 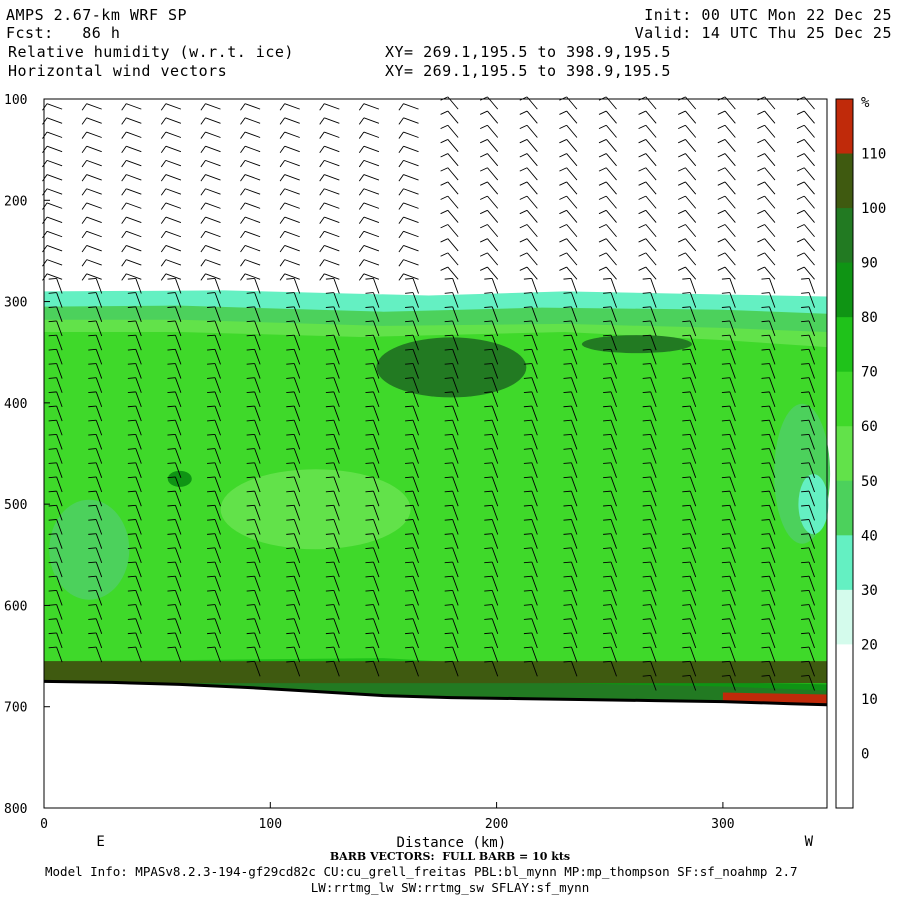 What do you see at coordinates (722, 824) in the screenshot?
I see `x-tick-label: 300` at bounding box center [722, 824].